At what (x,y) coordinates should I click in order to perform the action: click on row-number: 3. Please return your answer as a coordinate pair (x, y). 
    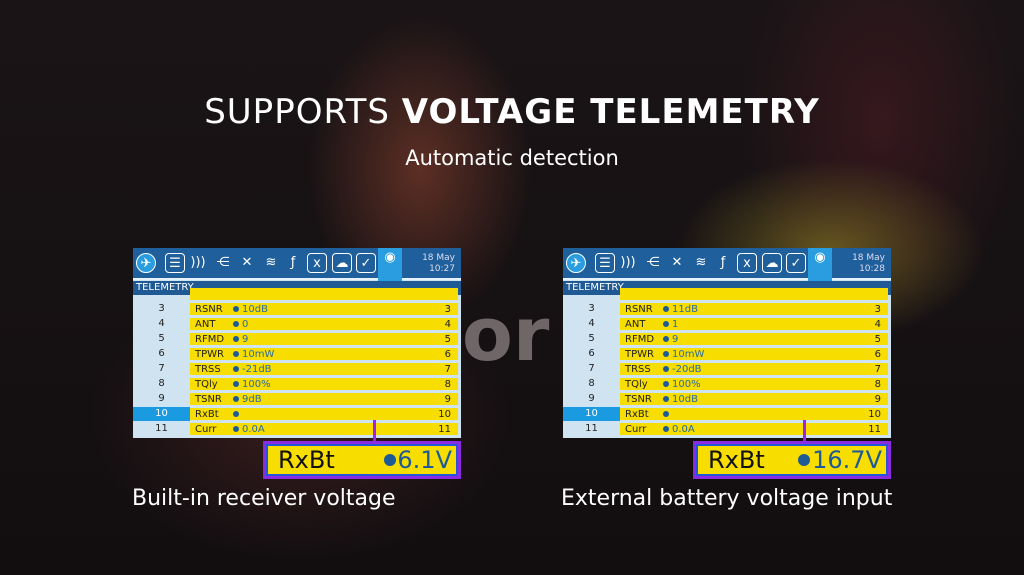
    Looking at the image, I should click on (161, 308).